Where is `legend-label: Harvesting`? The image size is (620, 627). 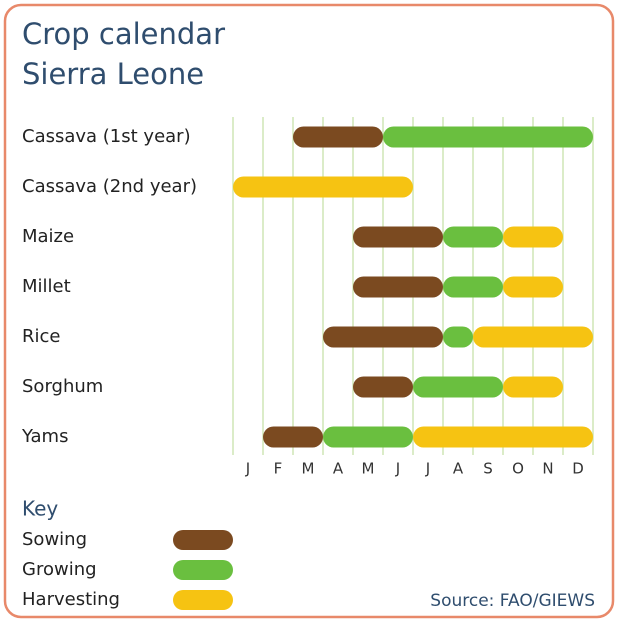 legend-label: Harvesting is located at coordinates (71, 599).